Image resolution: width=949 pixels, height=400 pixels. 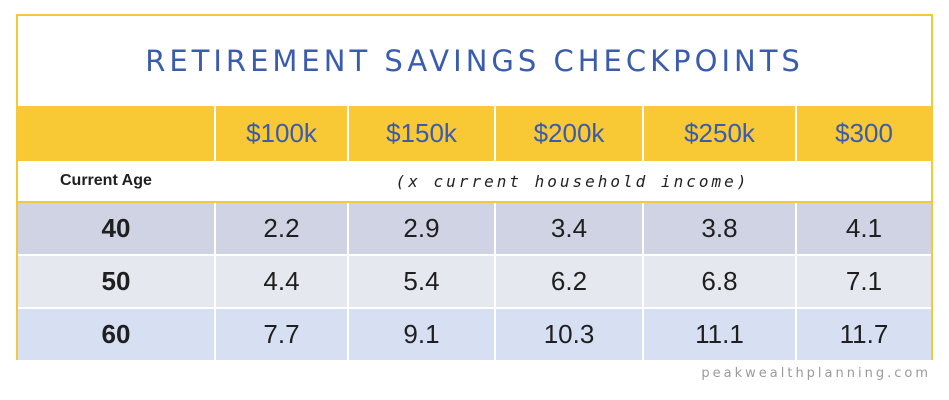 I want to click on value-cell: 4.4, so click(x=280, y=281).